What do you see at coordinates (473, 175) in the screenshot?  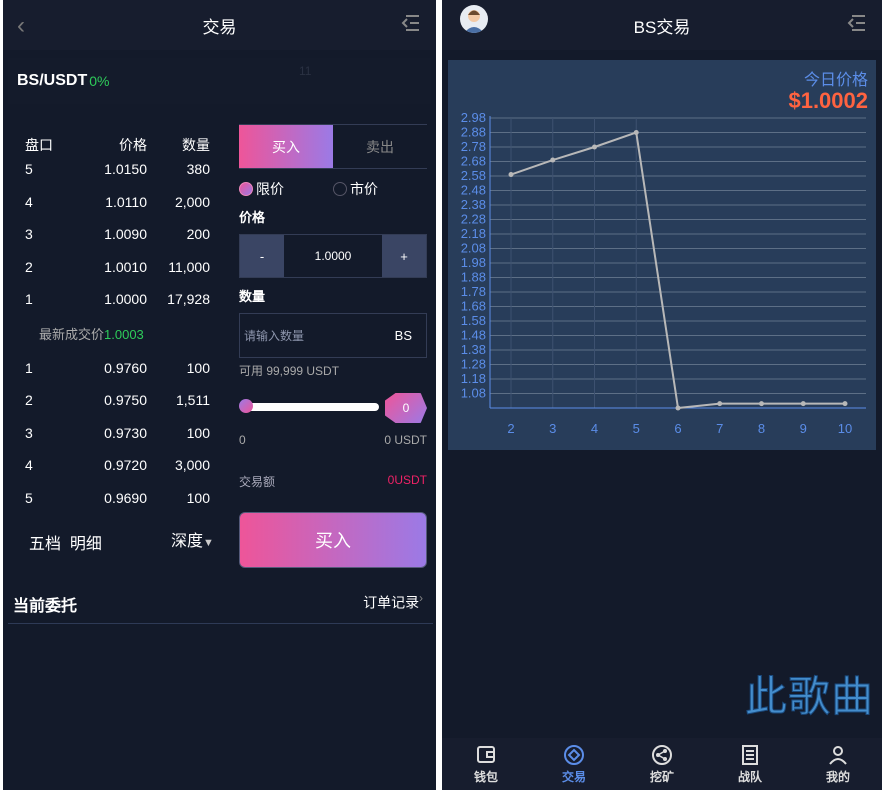 I see `y-tick-label: 2.58` at bounding box center [473, 175].